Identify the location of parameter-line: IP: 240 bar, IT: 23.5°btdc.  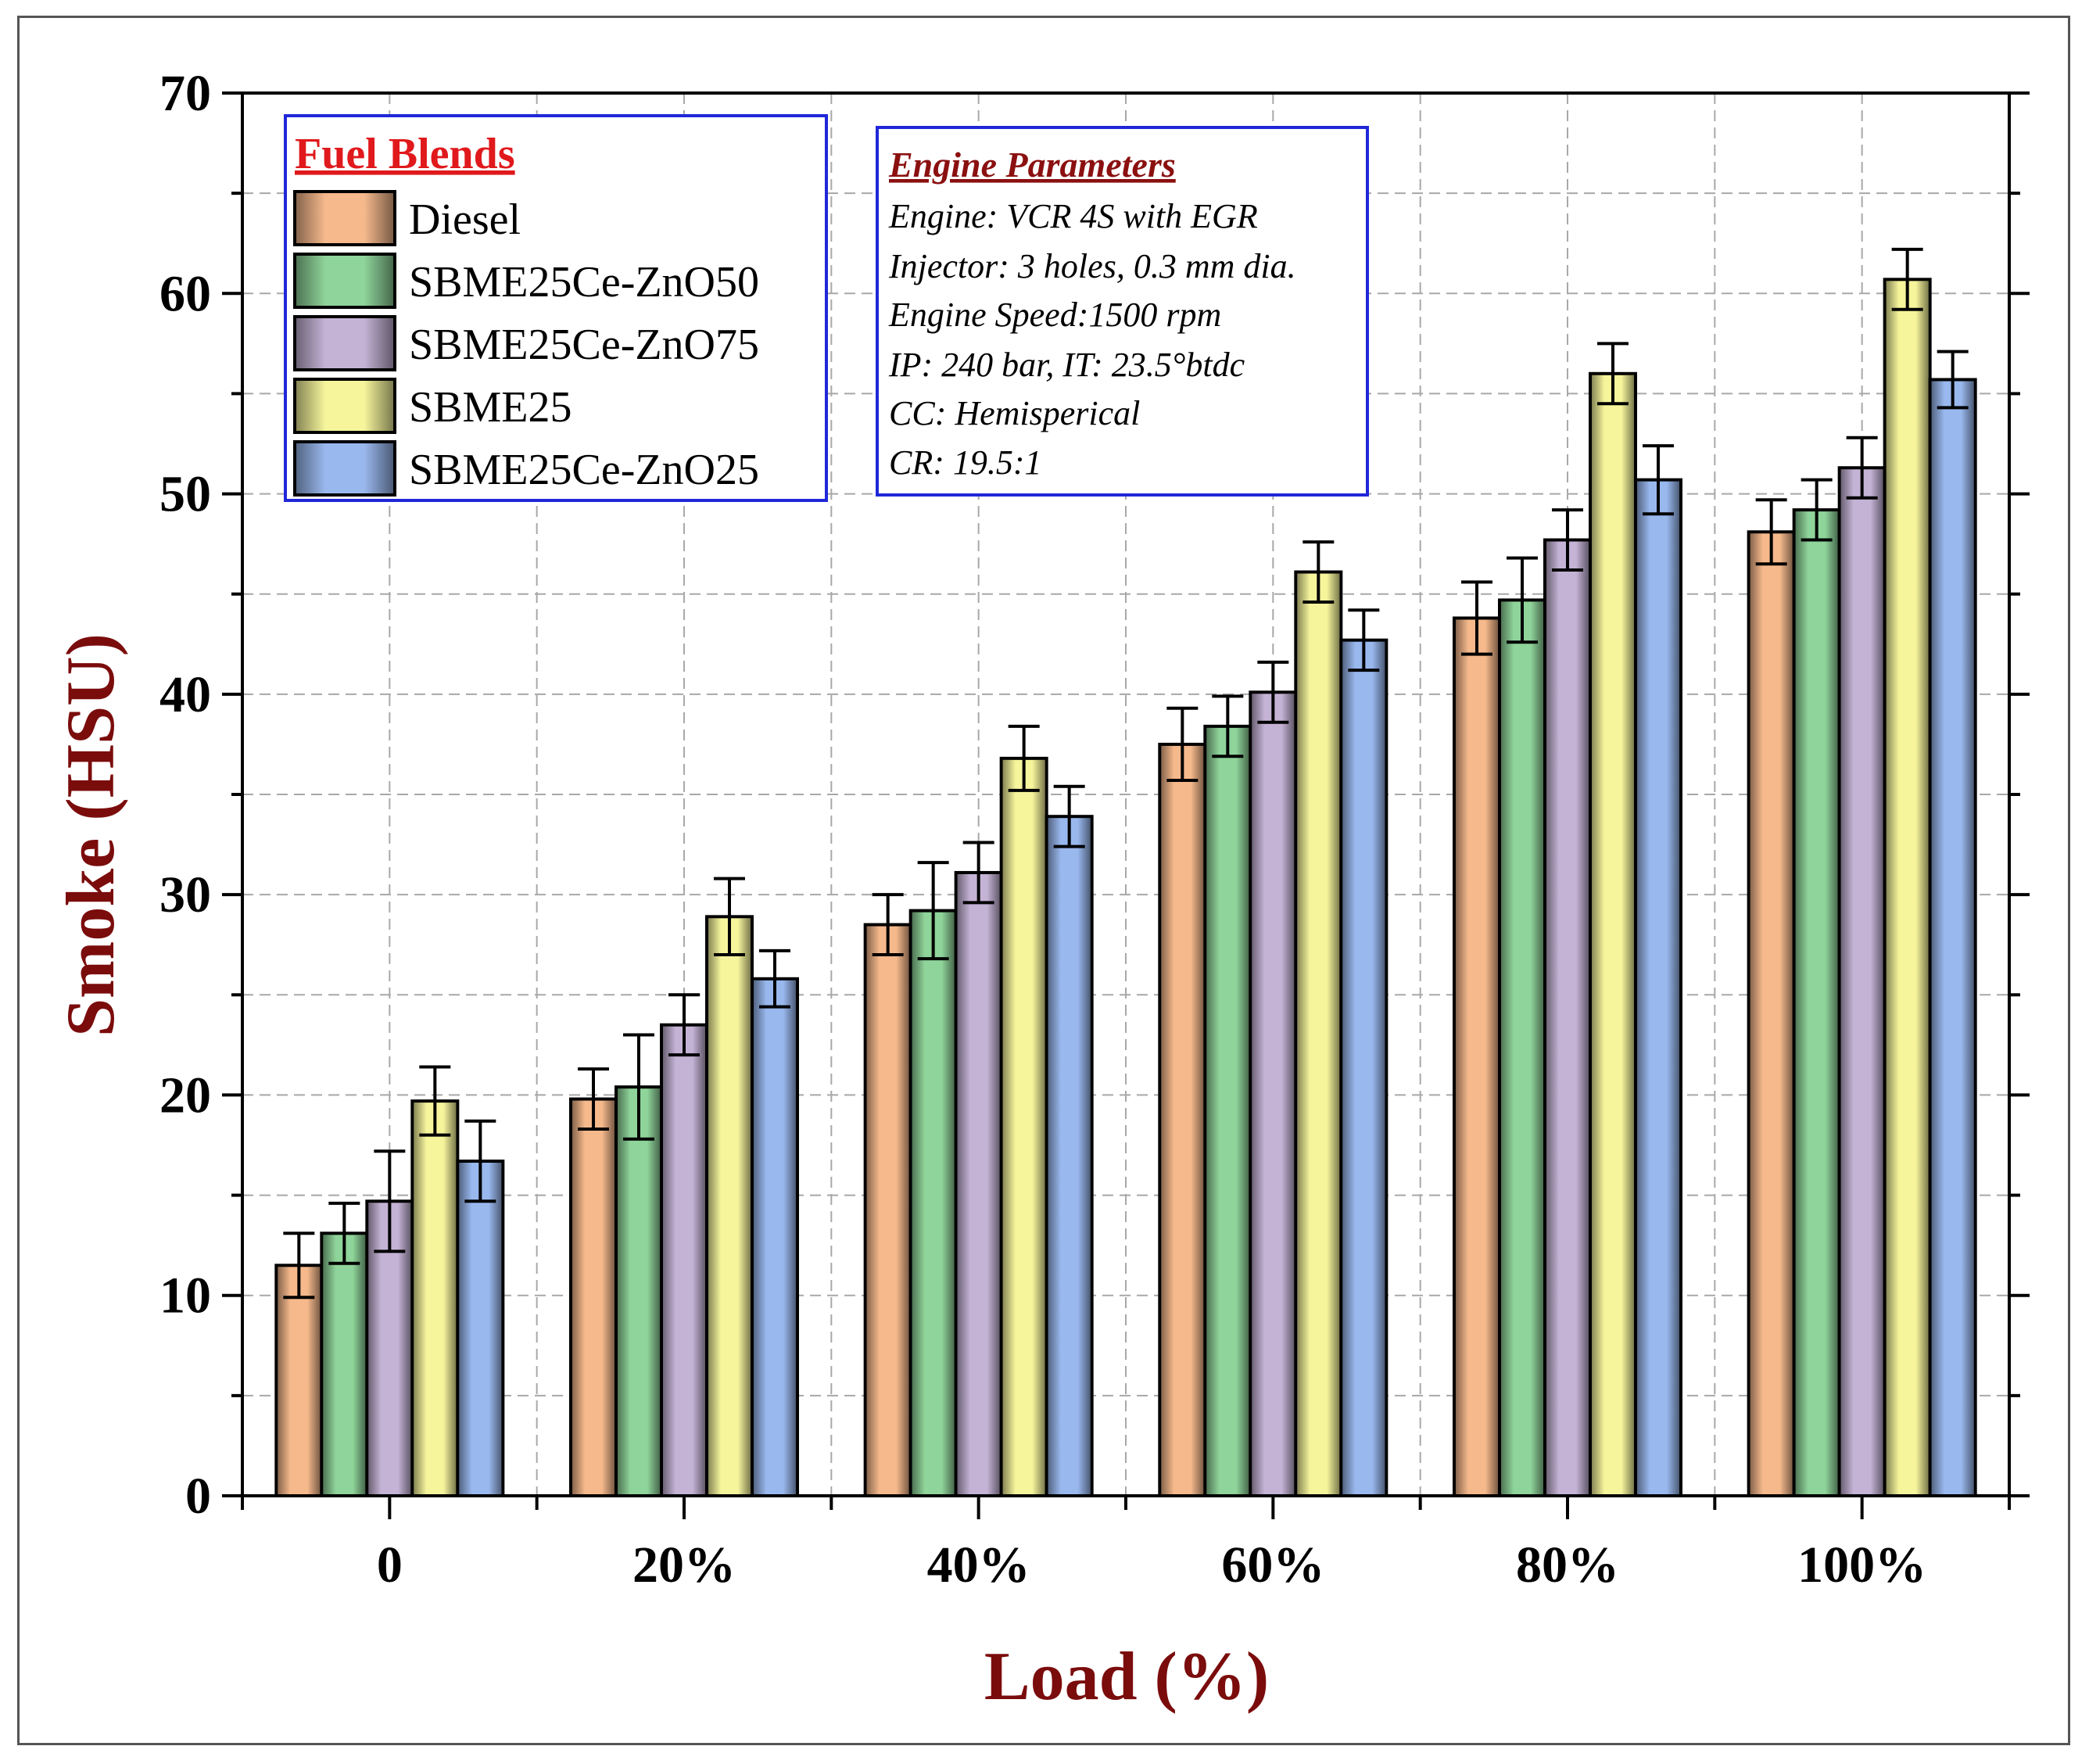
(1066, 365).